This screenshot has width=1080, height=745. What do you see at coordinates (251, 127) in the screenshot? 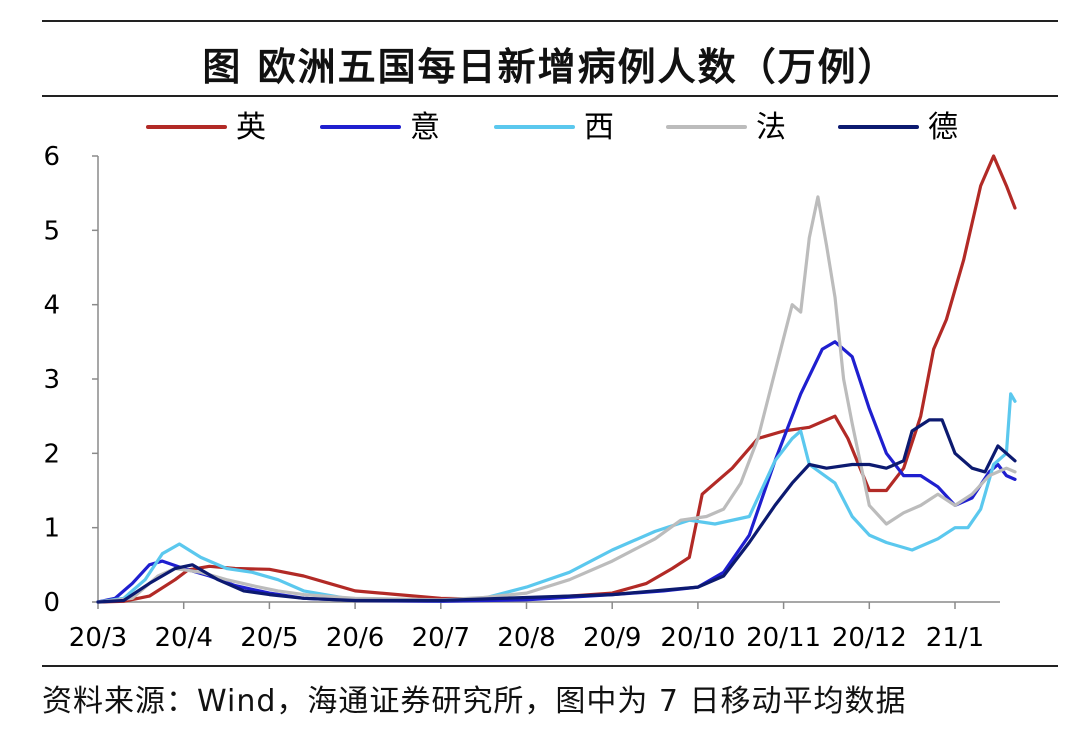
I see `legend-label: 英` at bounding box center [251, 127].